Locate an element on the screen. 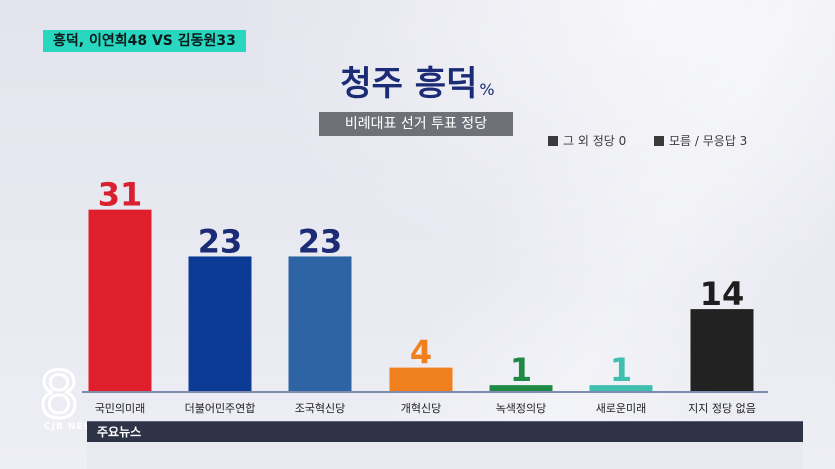  title-unit: % is located at coordinates (487, 89).